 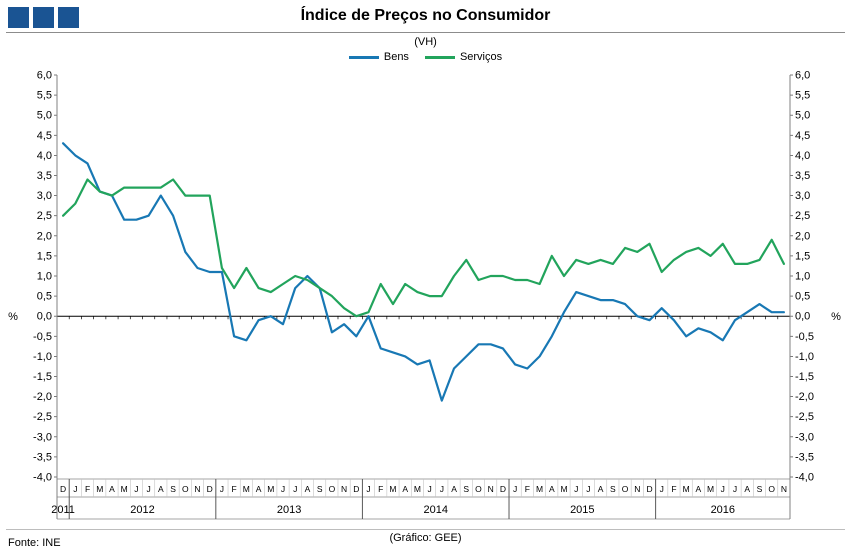 I want to click on servicos-line-swatch, so click(x=439, y=57).